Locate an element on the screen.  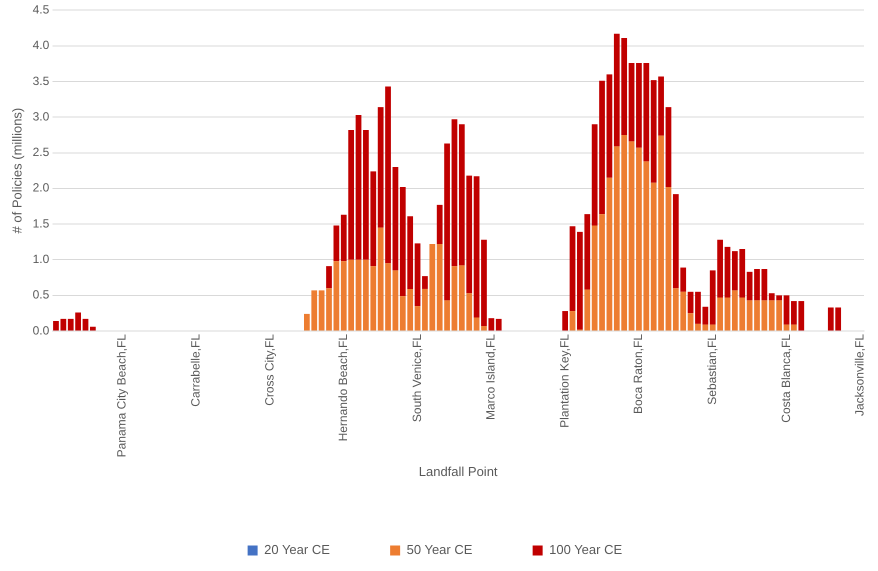
legend-label: 20 Year CE is located at coordinates (297, 550).